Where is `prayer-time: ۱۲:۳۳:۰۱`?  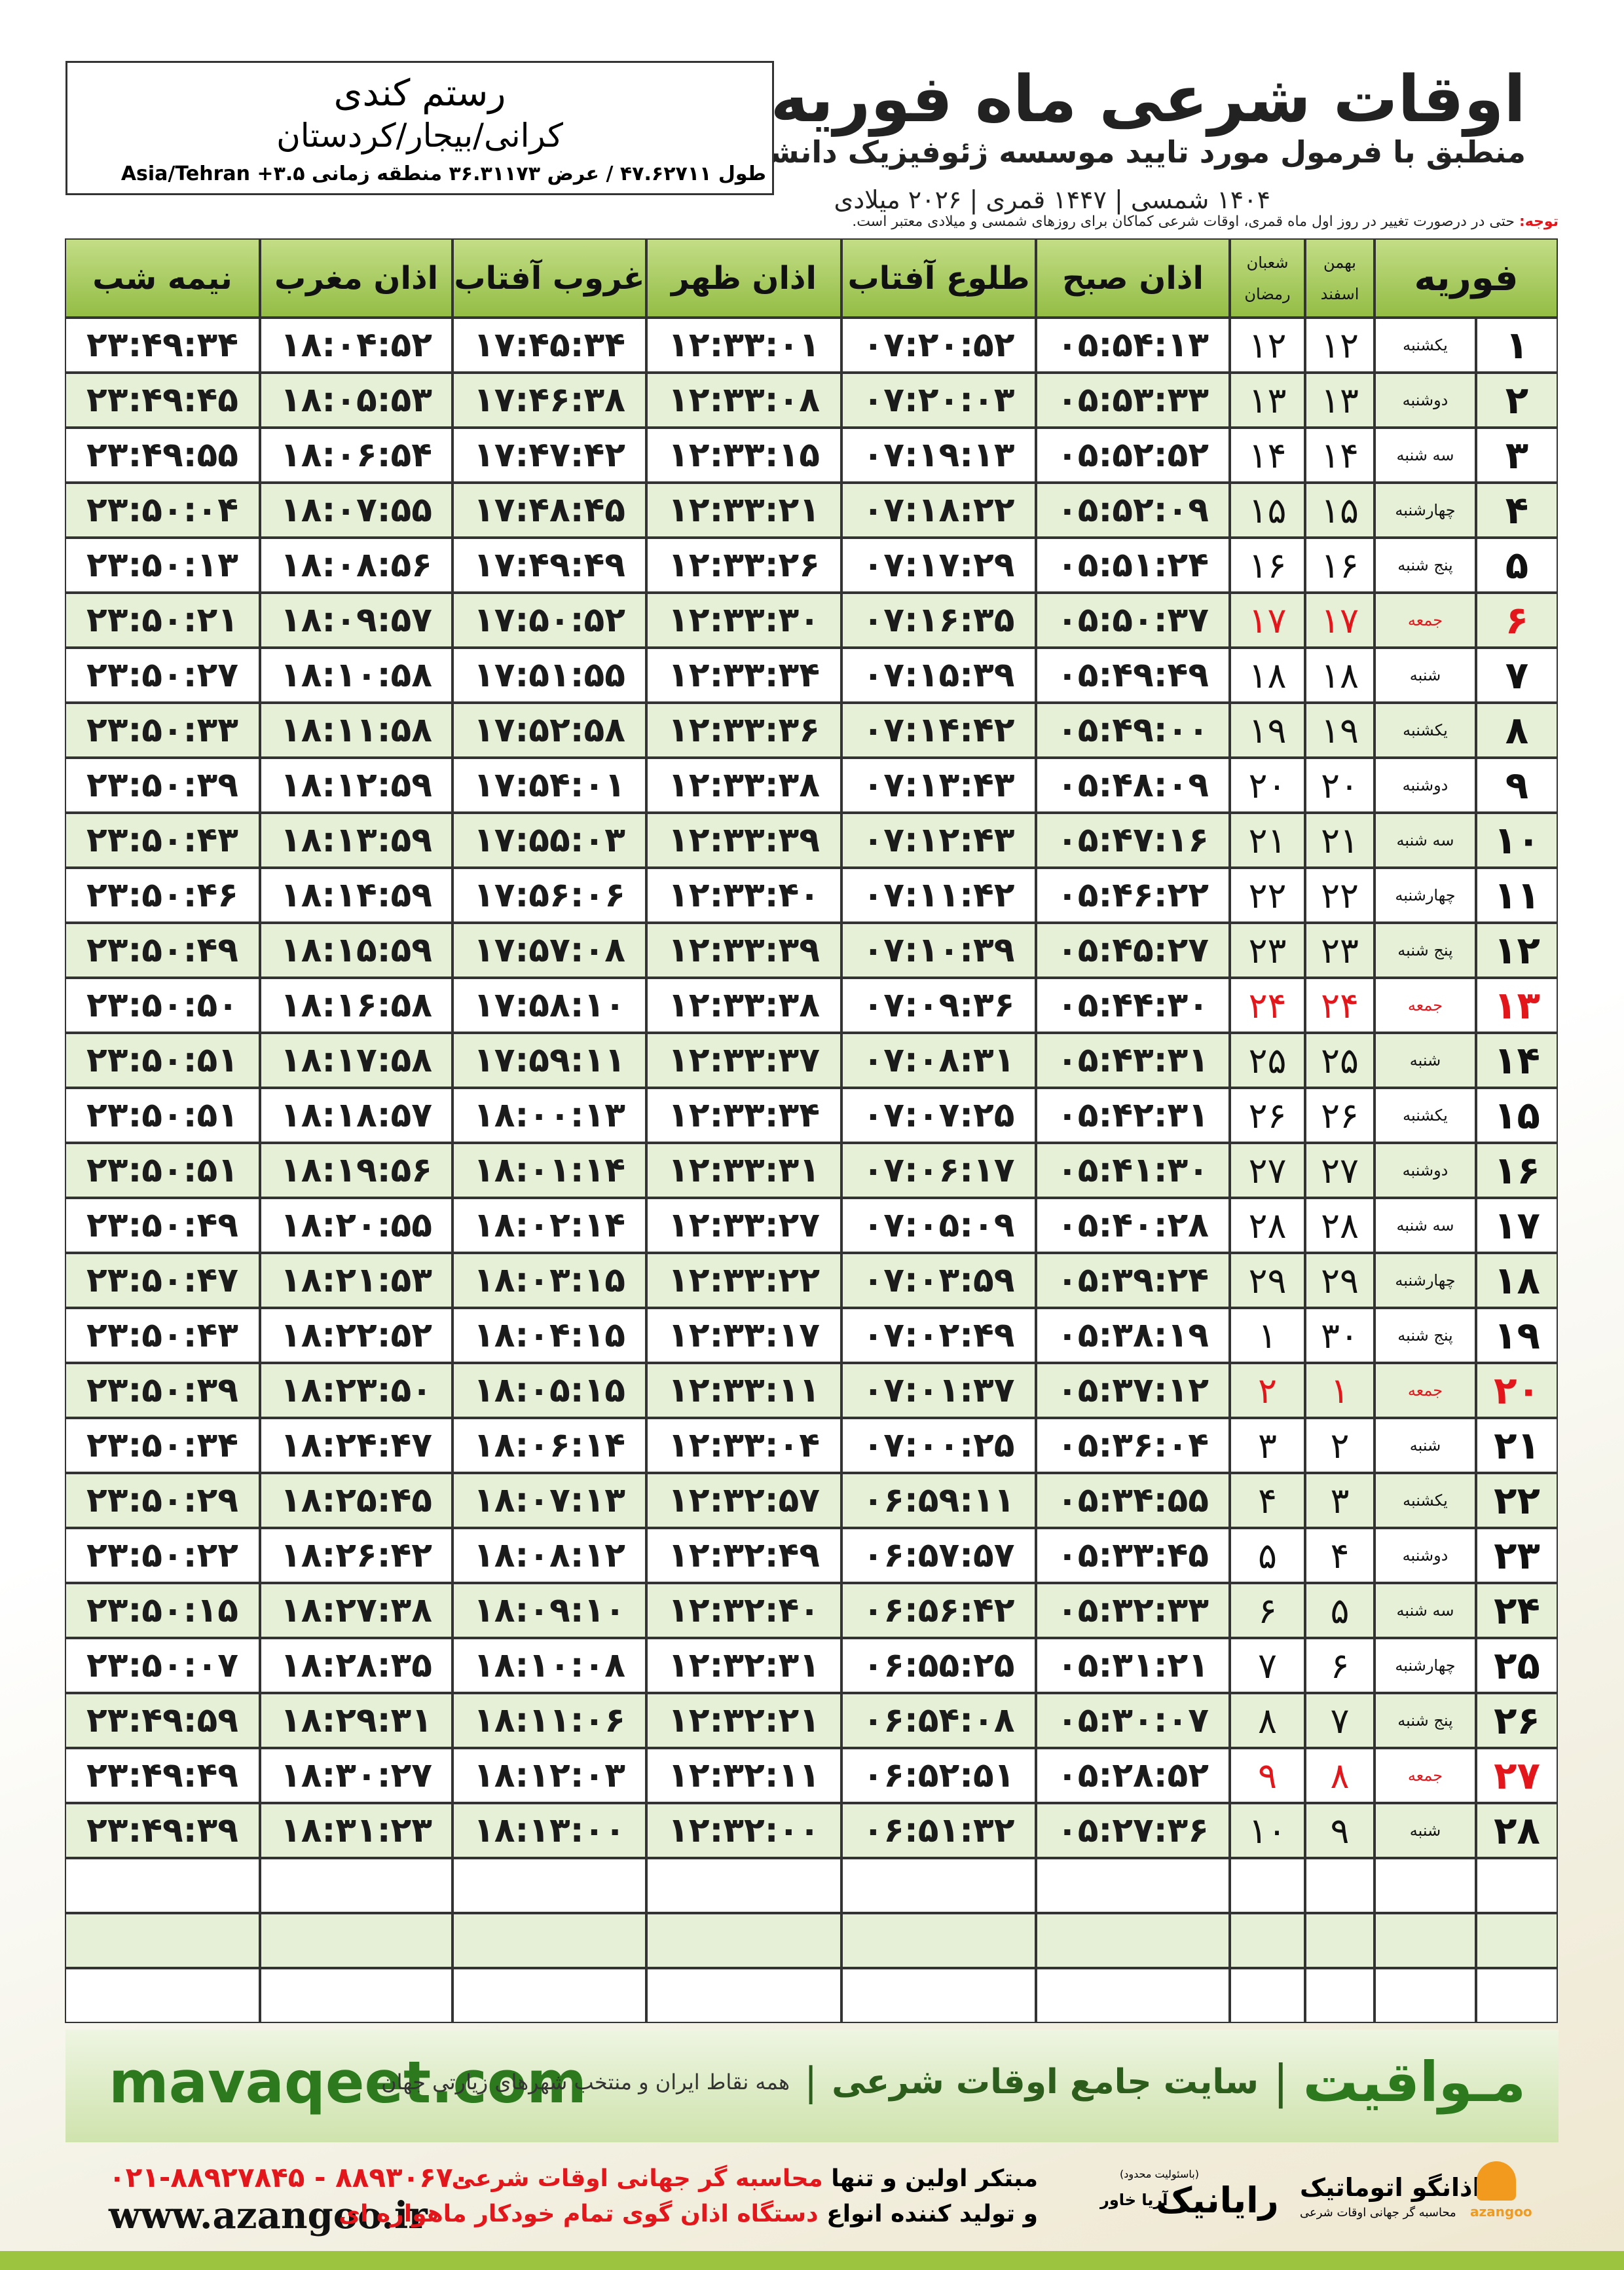 prayer-time: ۱۲:۳۳:۰۱ is located at coordinates (743, 345).